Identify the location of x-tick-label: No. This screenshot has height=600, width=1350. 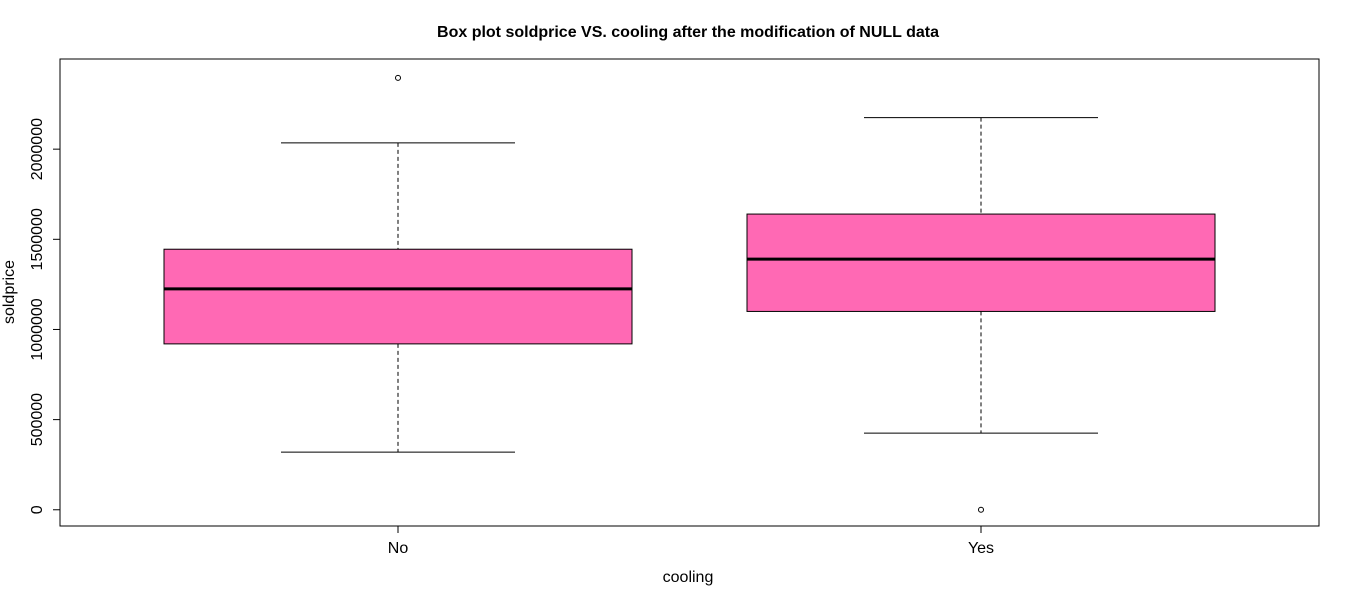
(398, 548).